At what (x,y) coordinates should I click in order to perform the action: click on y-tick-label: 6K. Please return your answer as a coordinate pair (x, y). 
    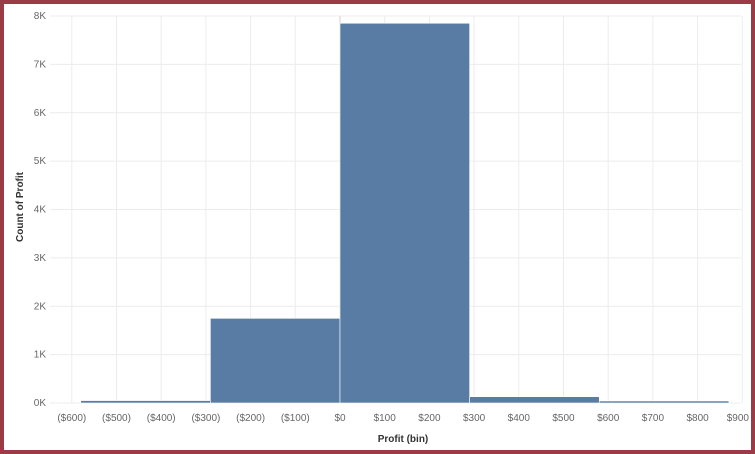
    Looking at the image, I should click on (40, 113).